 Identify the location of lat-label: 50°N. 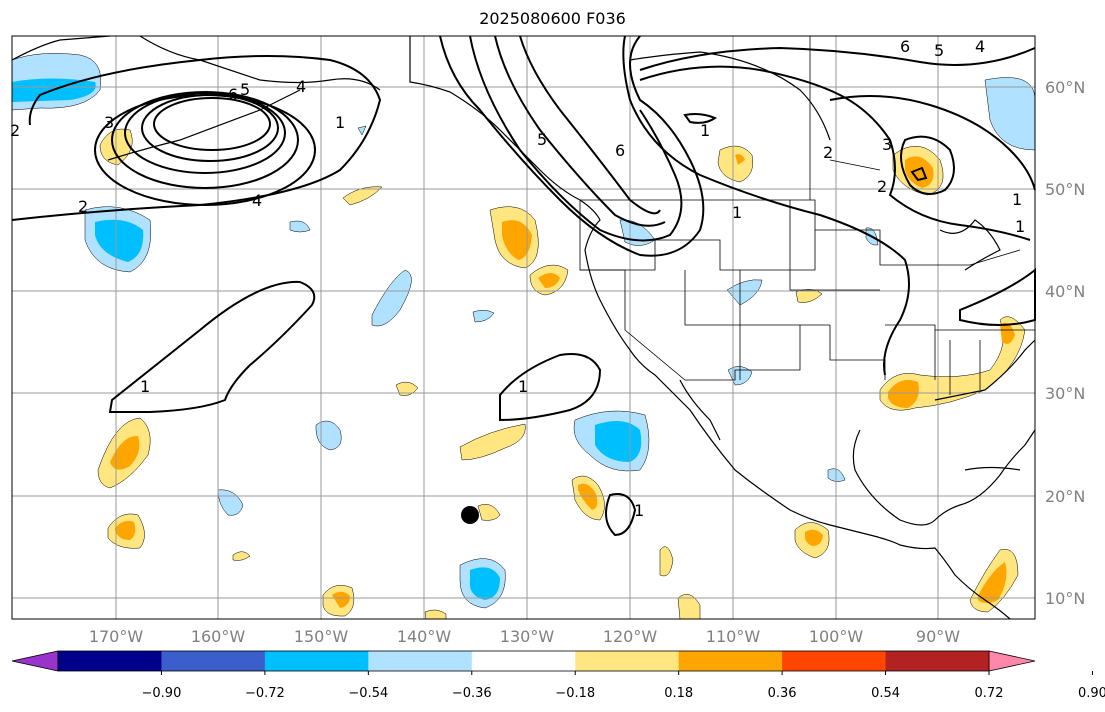
(1065, 189).